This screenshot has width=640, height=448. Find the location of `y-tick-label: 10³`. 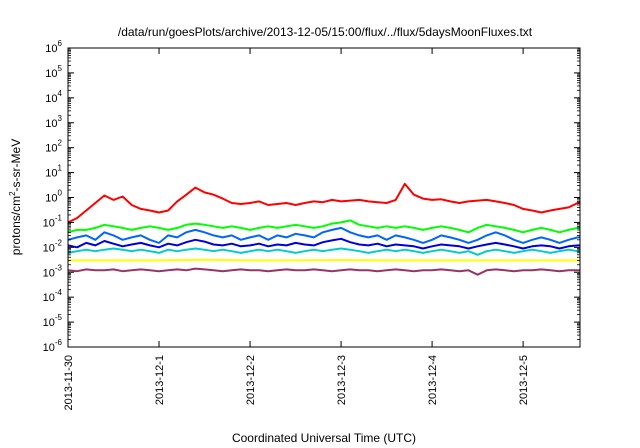

y-tick-label: 10³ is located at coordinates (53, 122).